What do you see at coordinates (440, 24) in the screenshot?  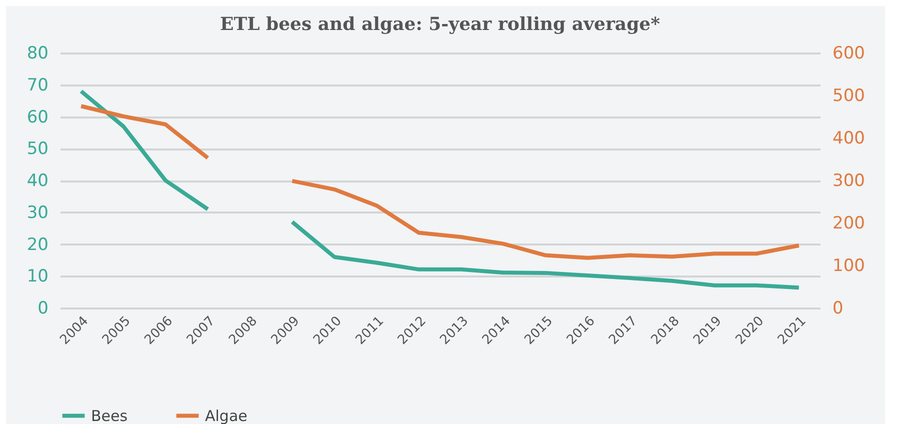 I see `chart-title: ETL bees and algae: 5-year rolling average*` at bounding box center [440, 24].